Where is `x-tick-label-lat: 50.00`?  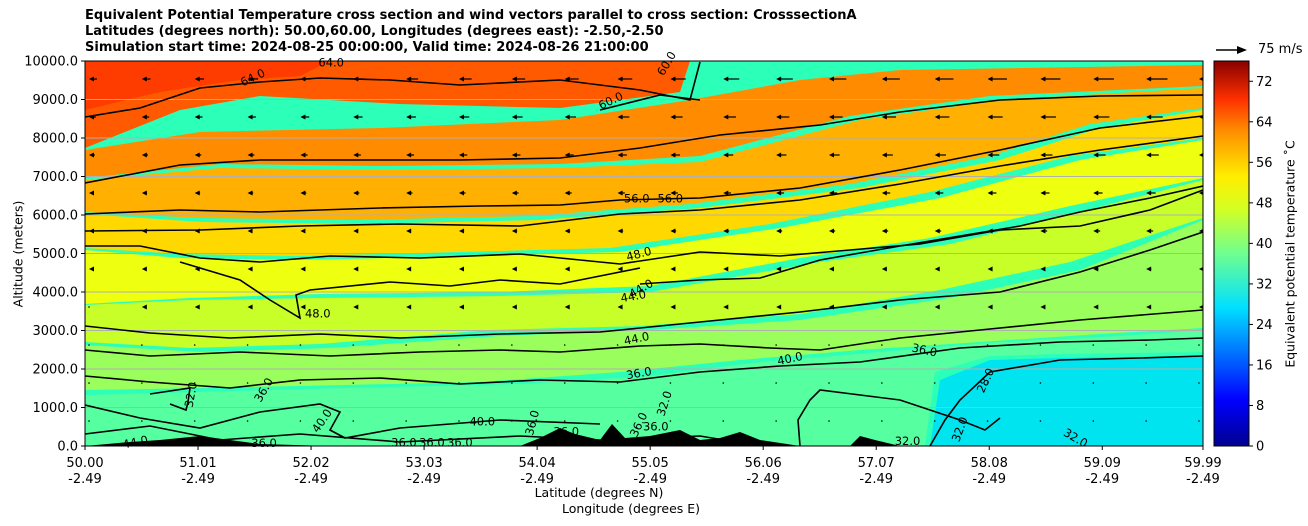 x-tick-label-lat: 50.00 is located at coordinates (84, 463).